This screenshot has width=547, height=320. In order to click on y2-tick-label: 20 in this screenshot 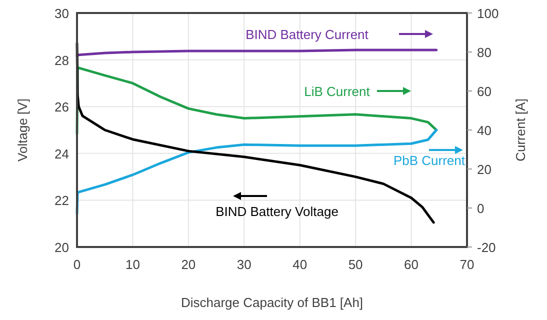, I will do `click(484, 169)`.